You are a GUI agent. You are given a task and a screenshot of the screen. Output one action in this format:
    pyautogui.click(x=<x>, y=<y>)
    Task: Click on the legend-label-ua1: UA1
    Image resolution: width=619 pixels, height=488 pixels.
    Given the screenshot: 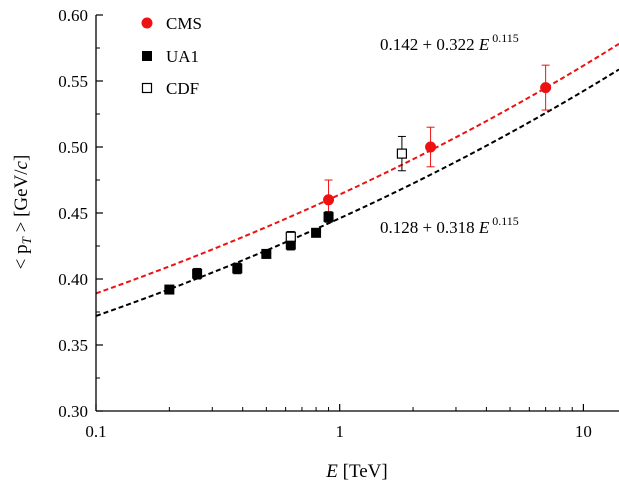 What is the action you would take?
    pyautogui.click(x=182, y=56)
    